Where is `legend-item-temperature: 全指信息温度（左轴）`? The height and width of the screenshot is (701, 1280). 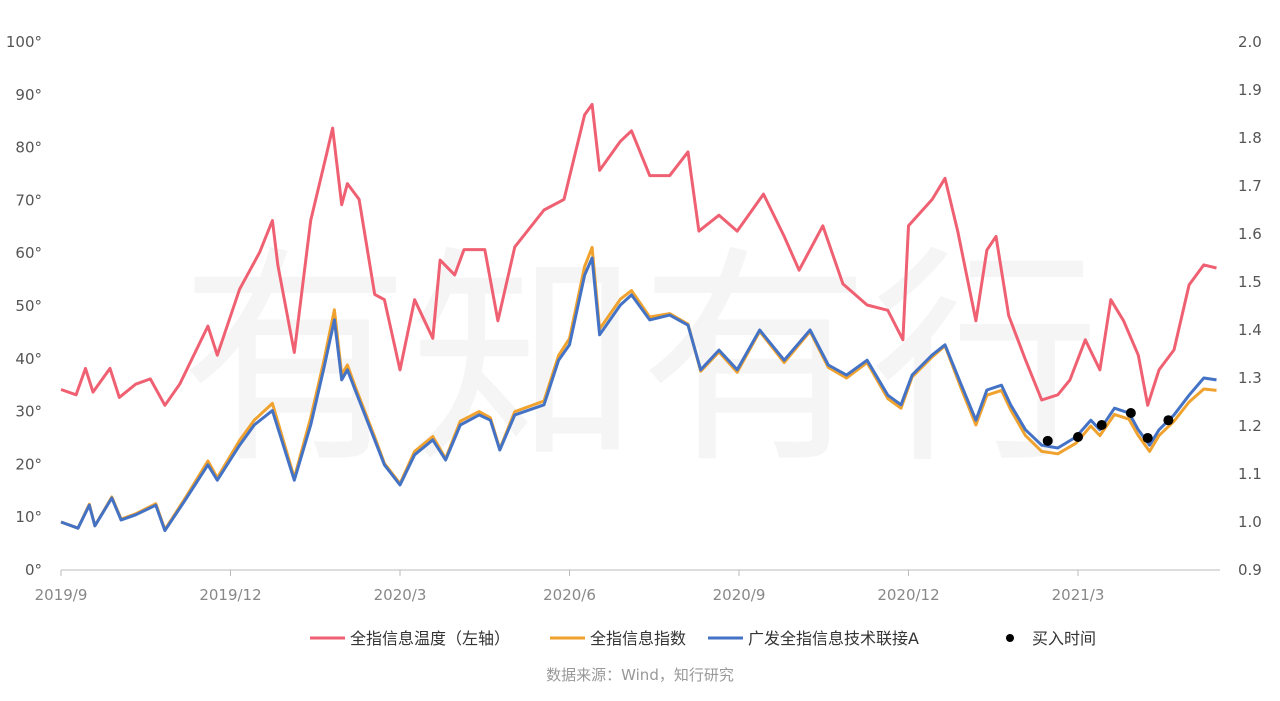 legend-item-temperature: 全指信息温度（左轴） is located at coordinates (410, 638).